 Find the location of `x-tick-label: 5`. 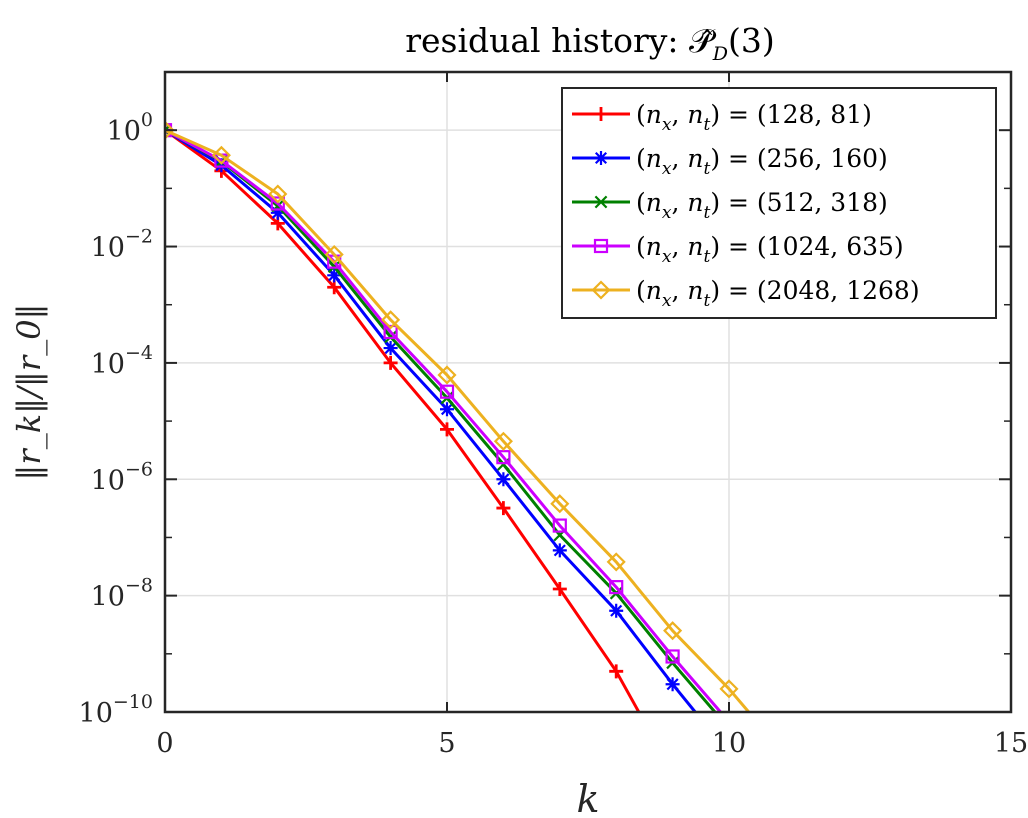

x-tick-label: 5 is located at coordinates (446, 743).